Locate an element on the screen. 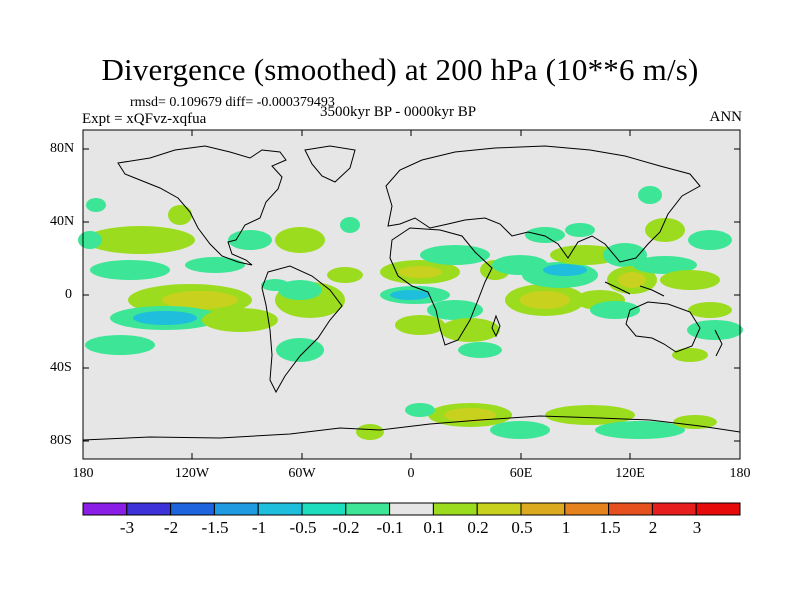  colorbar-label: -2 is located at coordinates (171, 527).